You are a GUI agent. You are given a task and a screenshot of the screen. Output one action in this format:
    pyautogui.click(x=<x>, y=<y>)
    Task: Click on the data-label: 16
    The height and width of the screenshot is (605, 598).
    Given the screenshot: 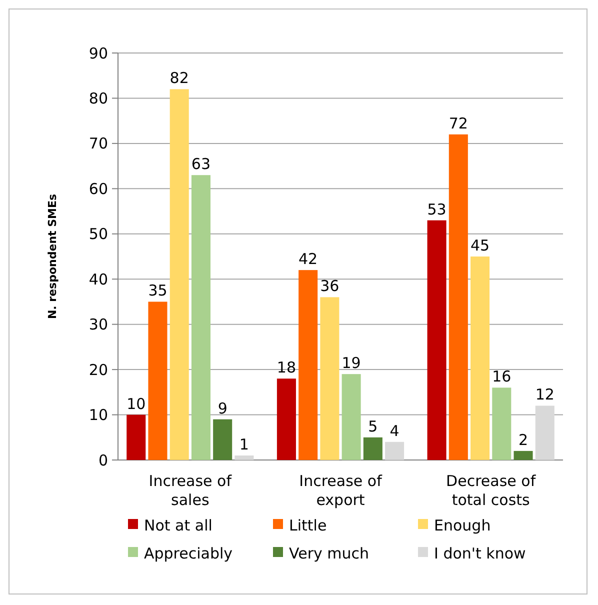 What is the action you would take?
    pyautogui.click(x=502, y=377)
    